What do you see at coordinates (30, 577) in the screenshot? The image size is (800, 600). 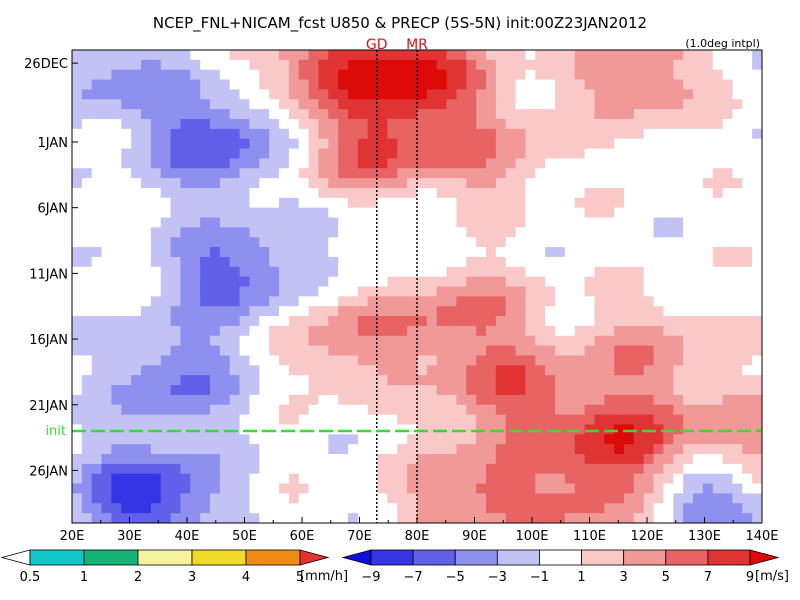 I see `precip-colorbar-label: 0.5` at bounding box center [30, 577].